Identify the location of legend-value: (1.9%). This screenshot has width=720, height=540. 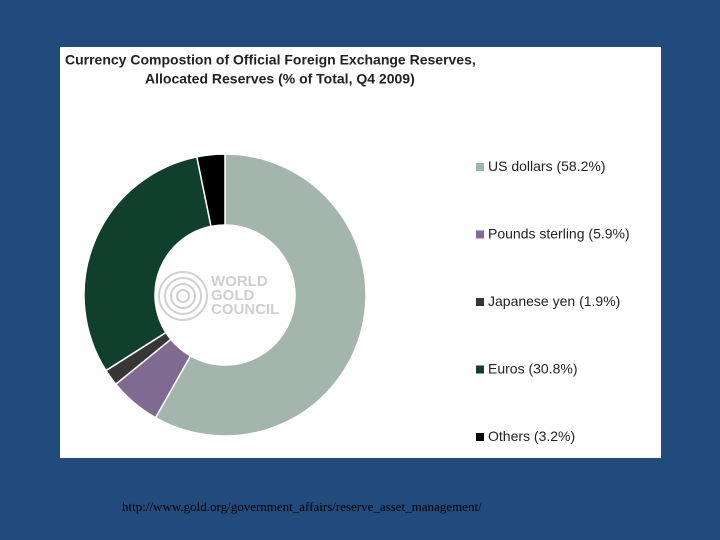
(599, 301).